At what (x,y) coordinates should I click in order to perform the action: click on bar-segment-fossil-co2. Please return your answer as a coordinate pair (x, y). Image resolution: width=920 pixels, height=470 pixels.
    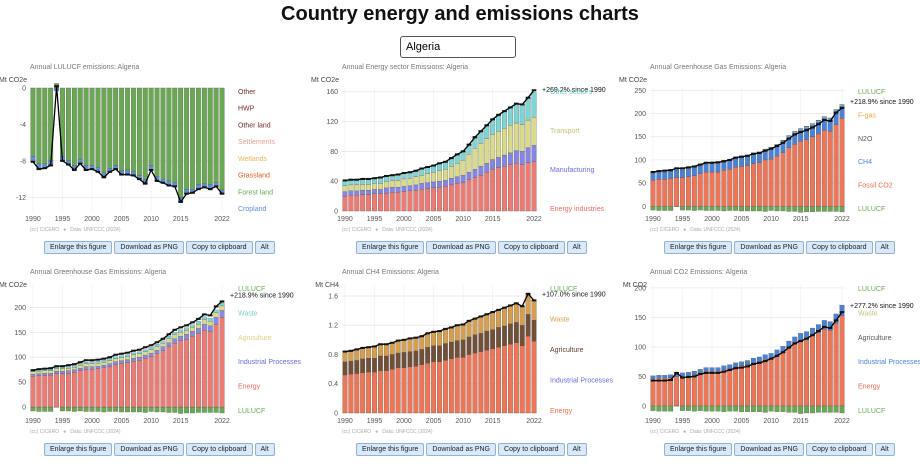
    Looking at the image, I should click on (706, 189).